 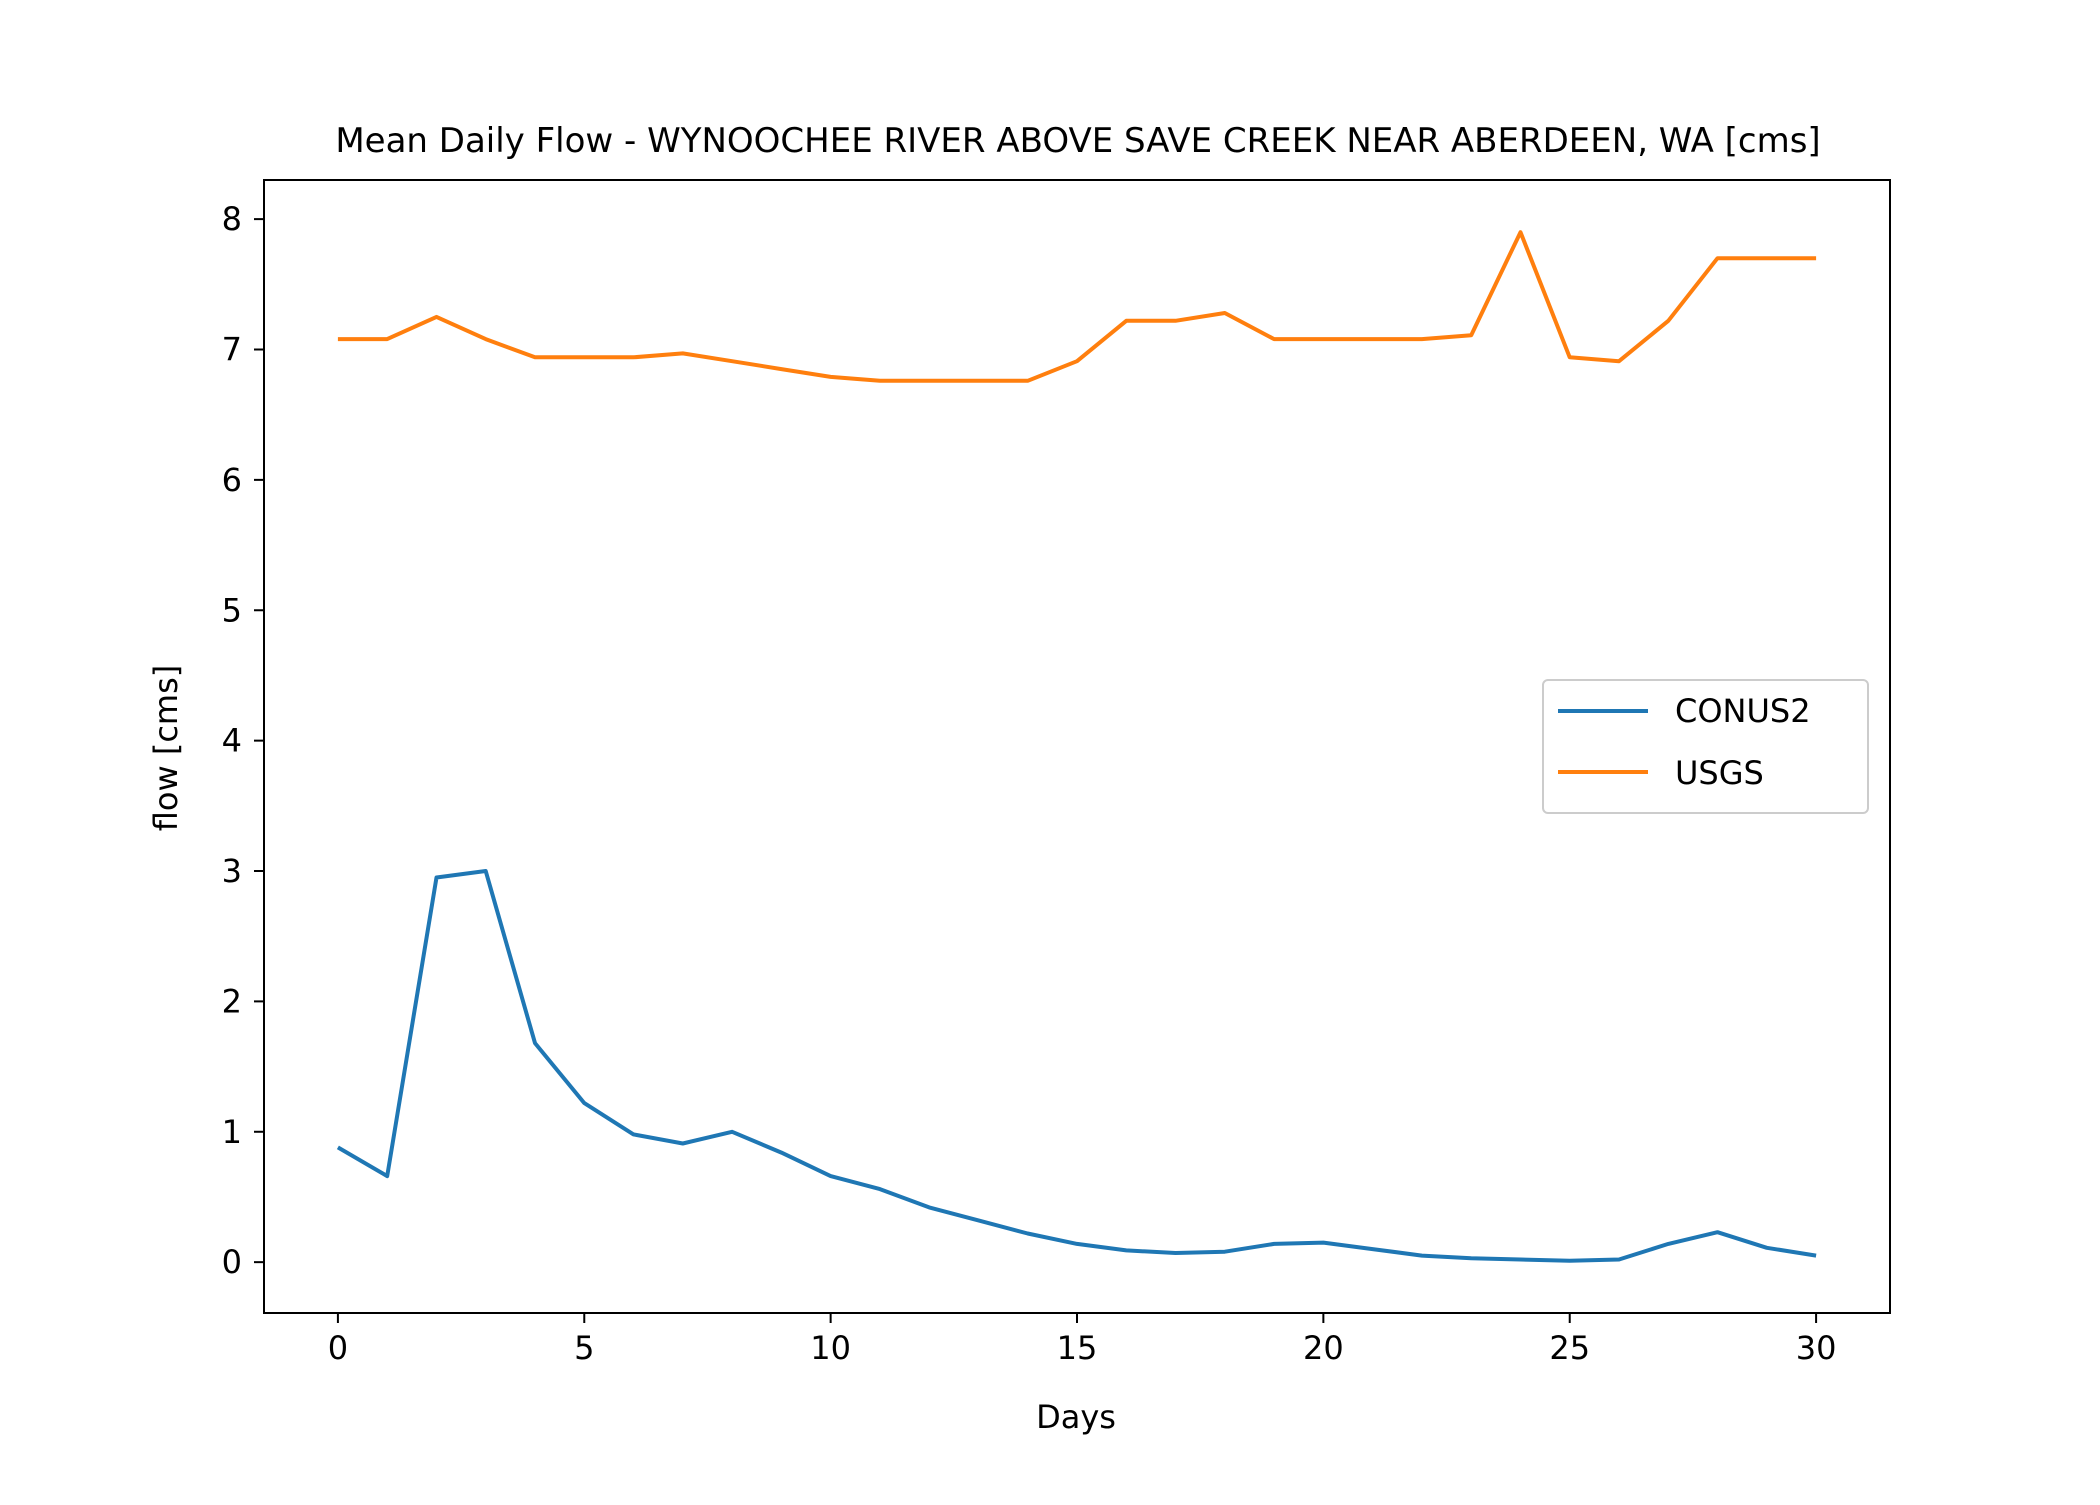 What do you see at coordinates (1743, 711) in the screenshot?
I see `legend-label-conus2: CONUS2` at bounding box center [1743, 711].